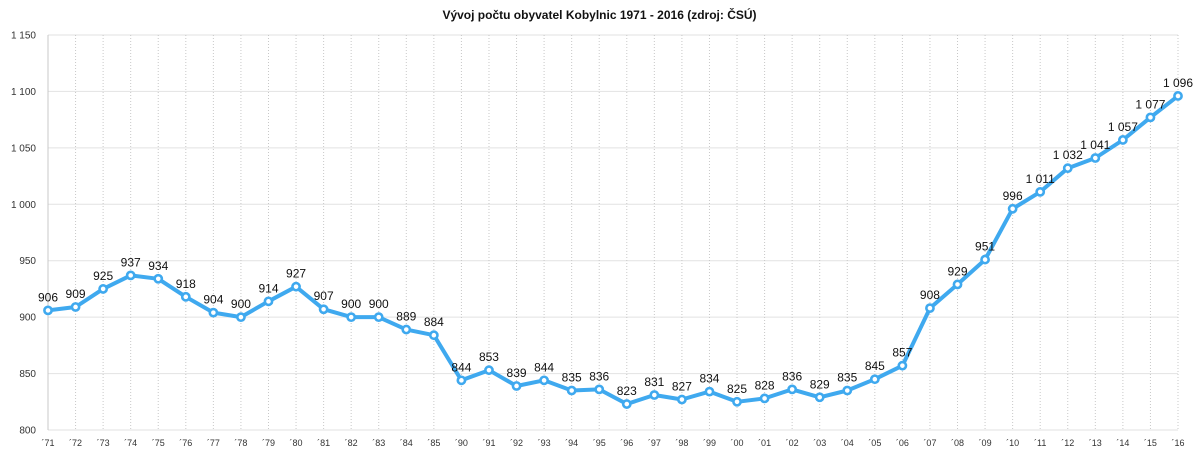  I want to click on x-tick-label: ´05, so click(874, 443).